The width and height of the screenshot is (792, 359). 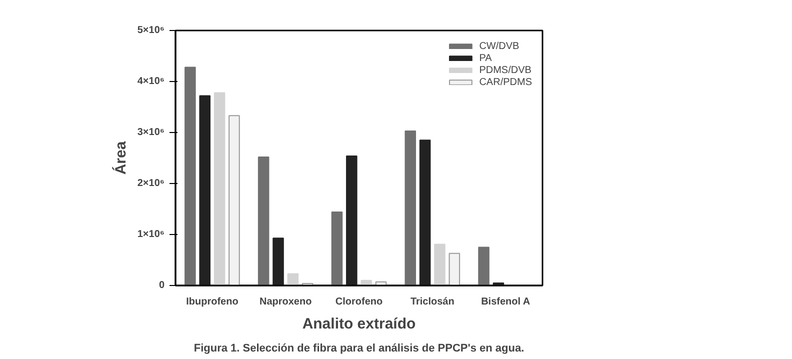 What do you see at coordinates (499, 46) in the screenshot?
I see `legend-label: CW/DVB` at bounding box center [499, 46].